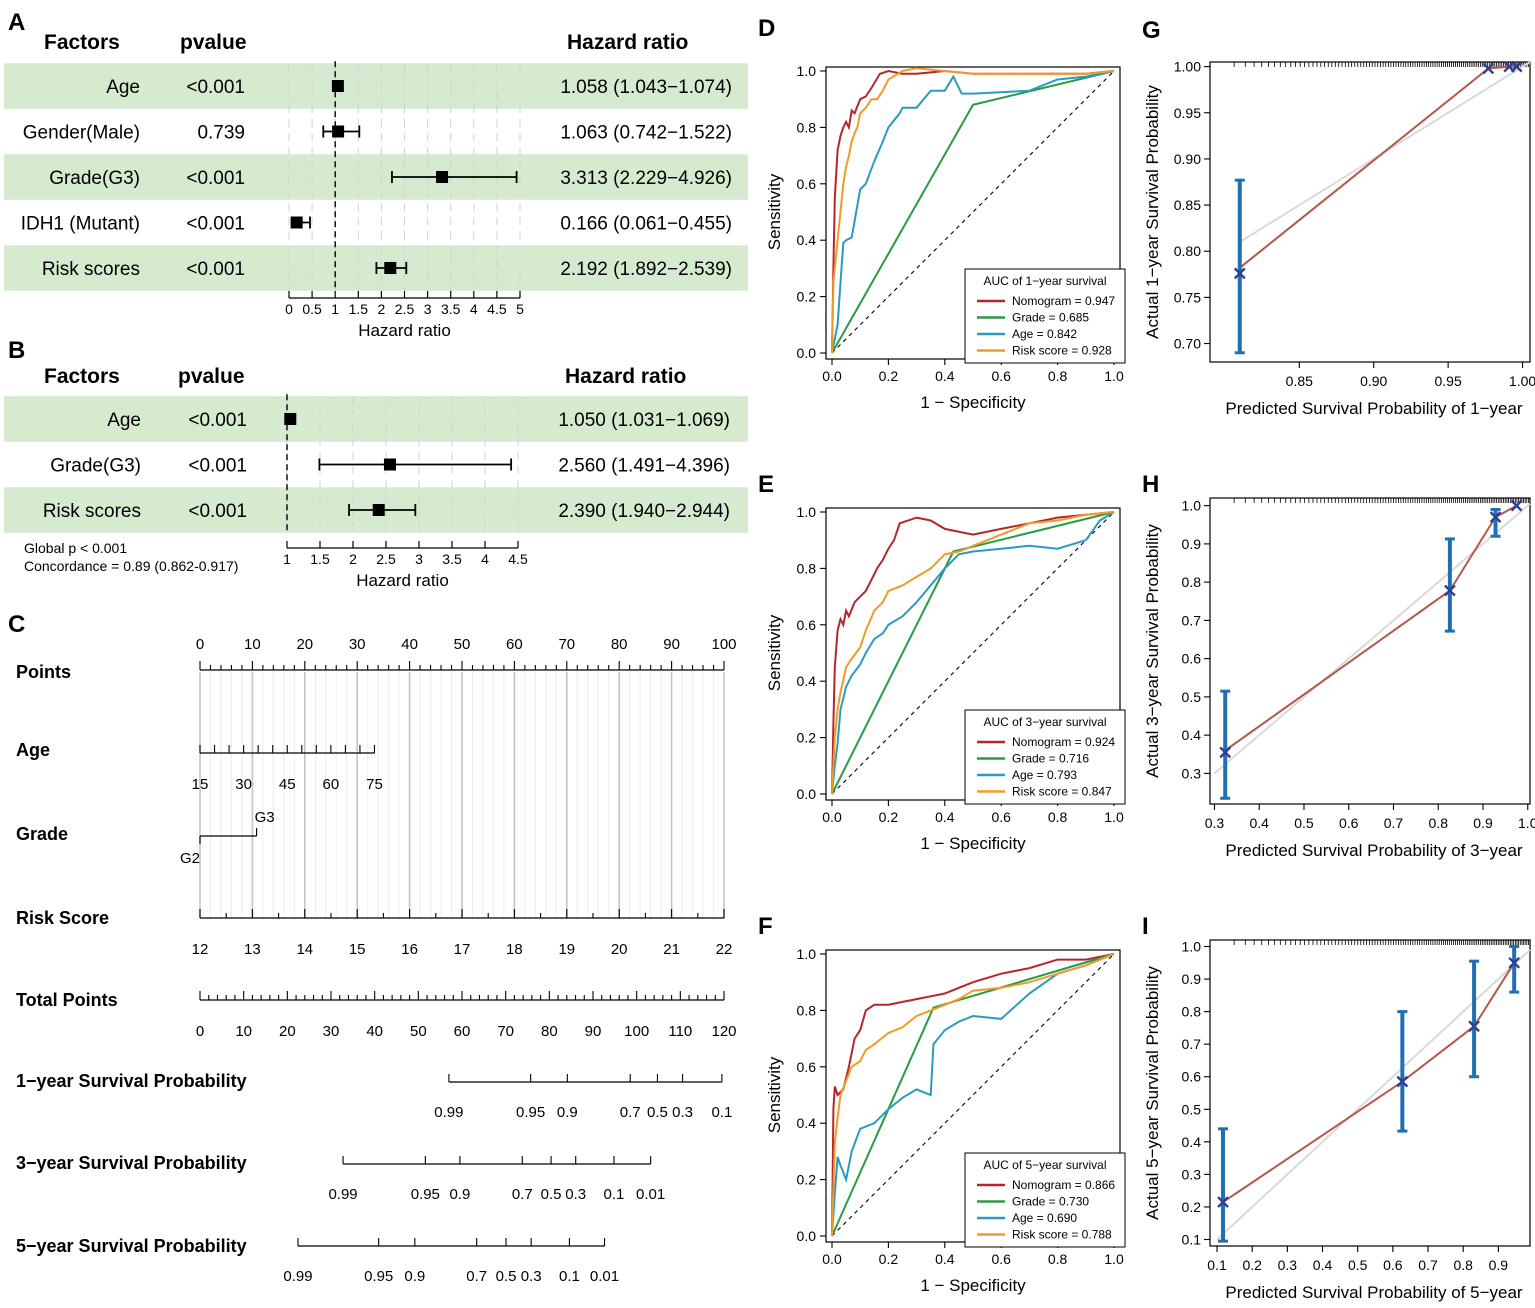  I want to click on forest-a-row-shade, so click(376, 177).